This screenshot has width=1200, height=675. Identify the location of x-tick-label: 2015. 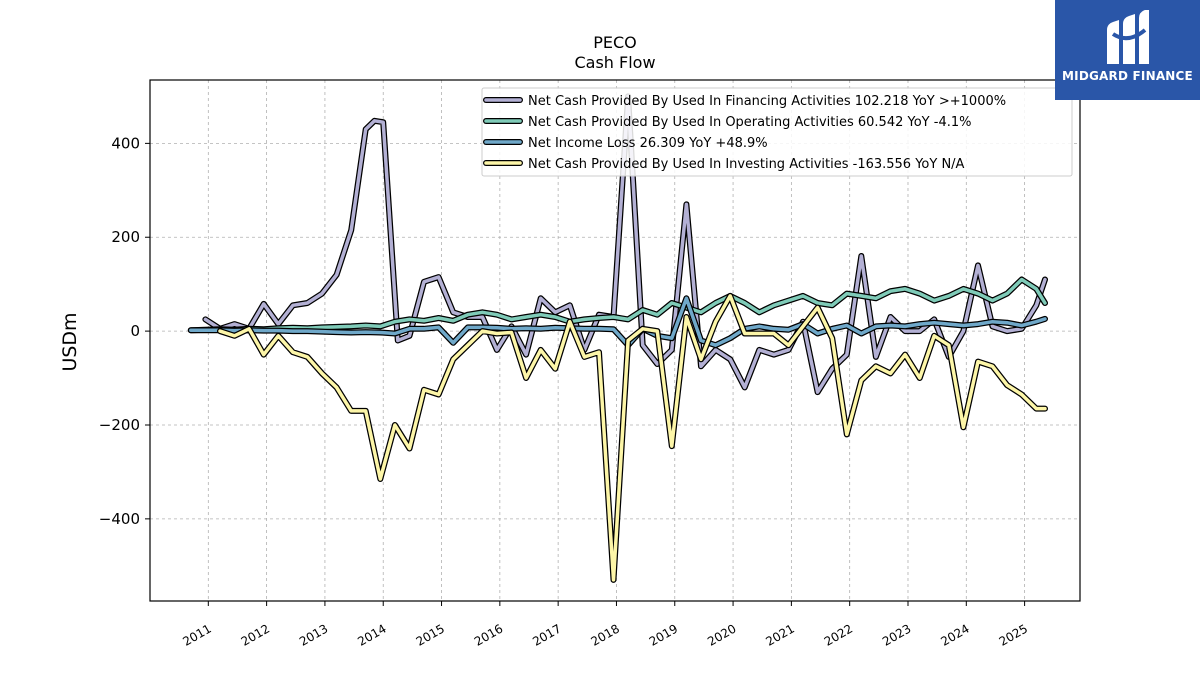
(430, 634).